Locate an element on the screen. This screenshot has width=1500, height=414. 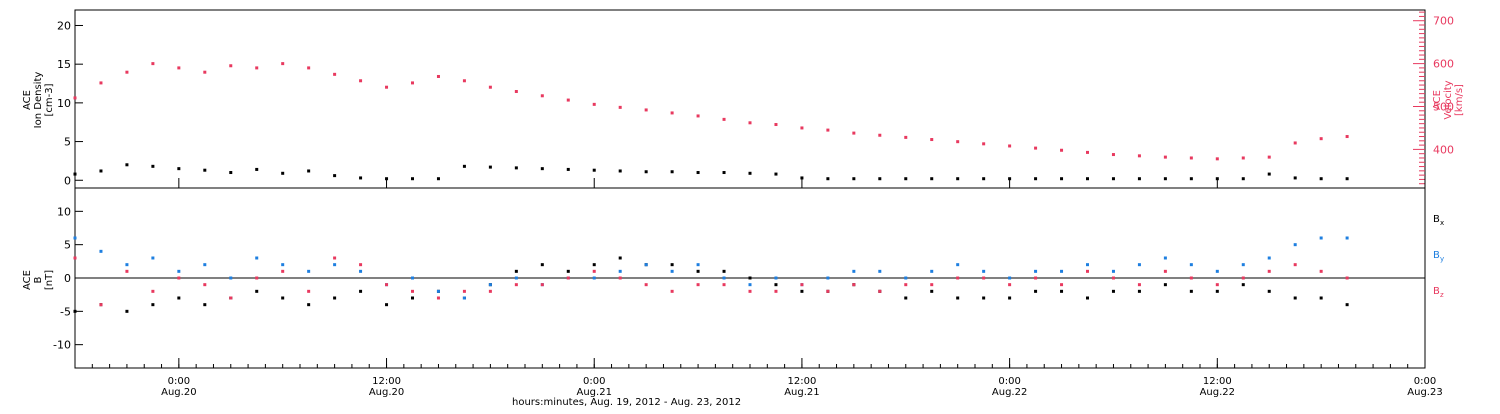
x-tick-label-date: Aug.21 is located at coordinates (801, 392).